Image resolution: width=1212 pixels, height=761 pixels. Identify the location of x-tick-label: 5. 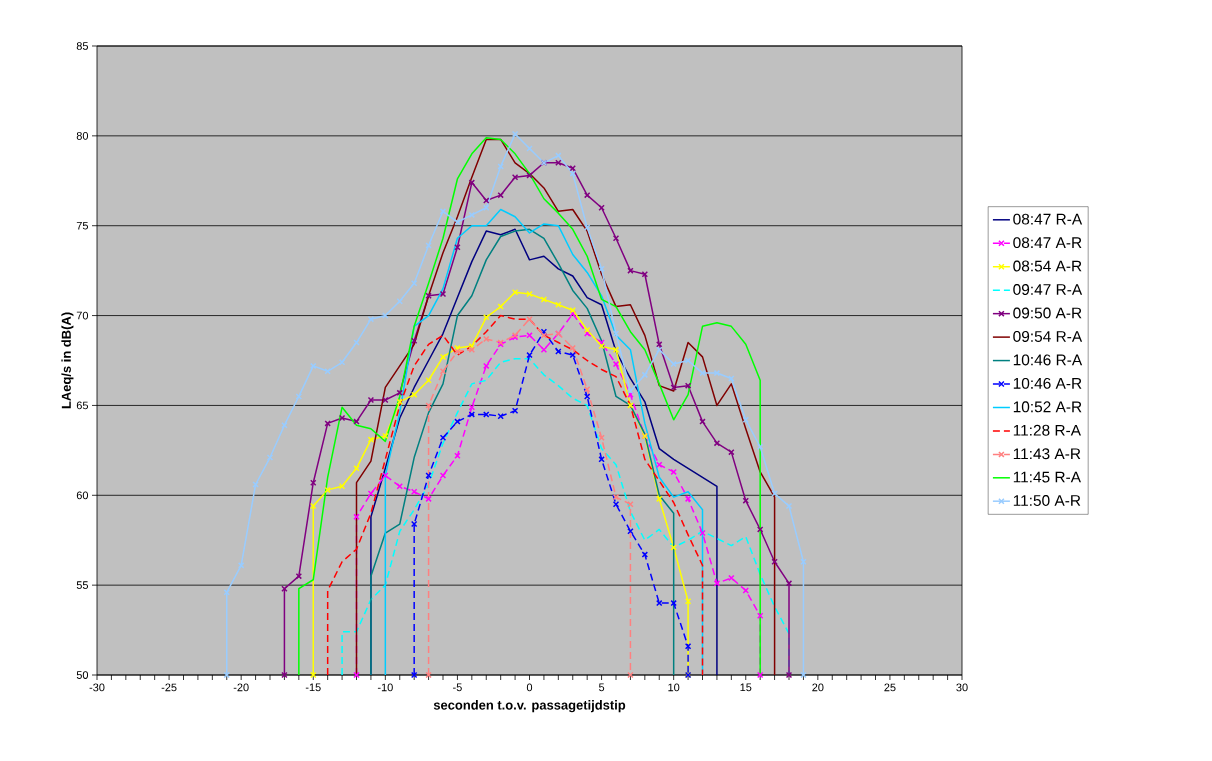
(601, 687).